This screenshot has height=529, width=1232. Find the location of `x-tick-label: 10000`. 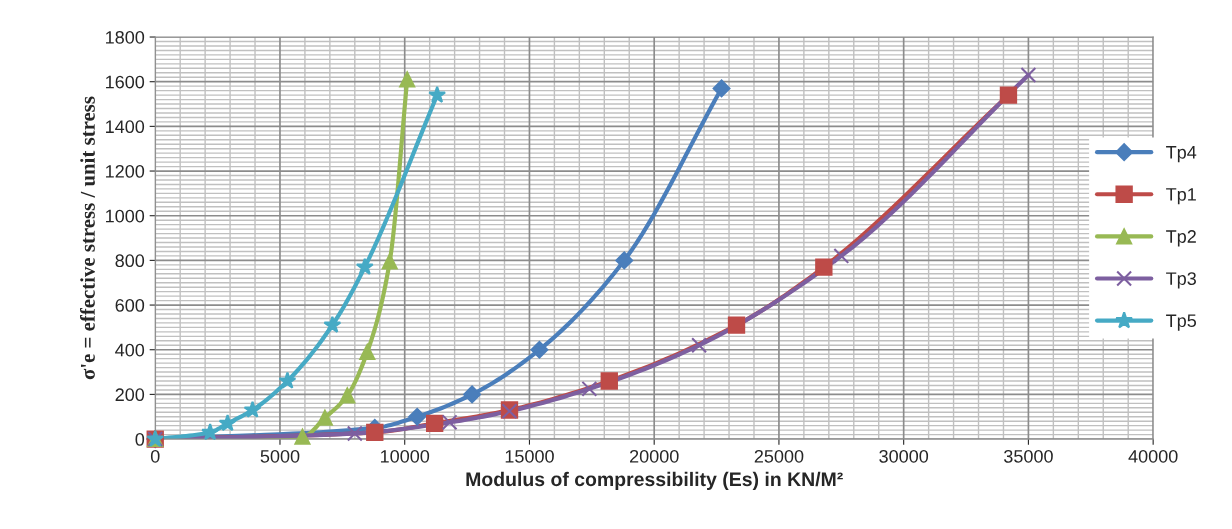

x-tick-label: 10000 is located at coordinates (405, 456).